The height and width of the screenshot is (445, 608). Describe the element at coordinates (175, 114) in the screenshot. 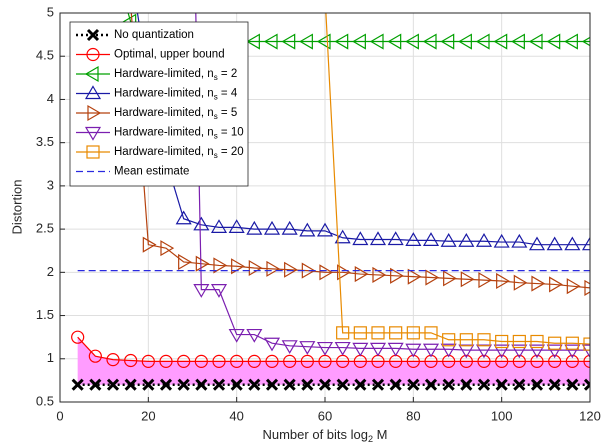

I see `legend-label: Hardware-limited, ns = 5` at that location.